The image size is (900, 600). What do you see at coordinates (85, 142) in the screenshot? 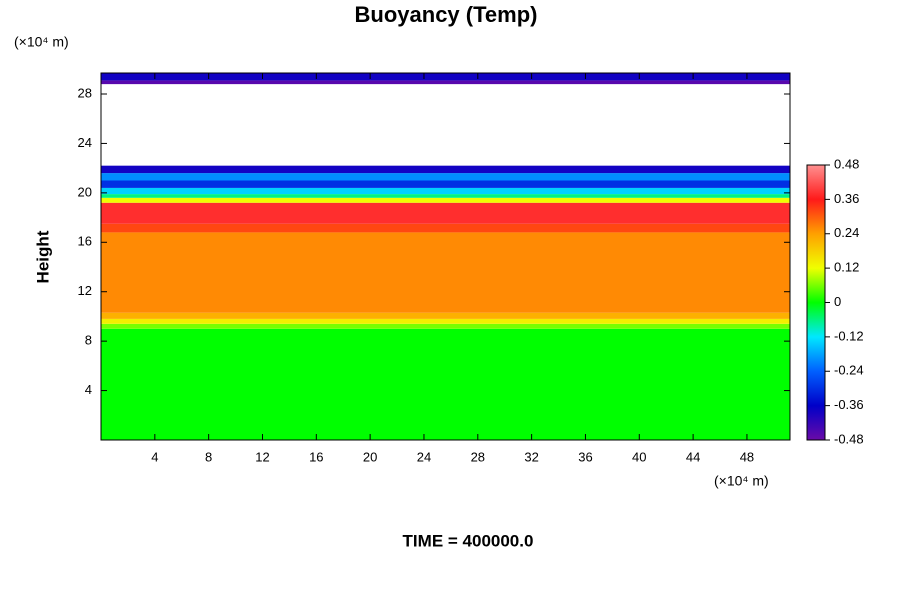
I see `y-tick-label: 24` at bounding box center [85, 142].